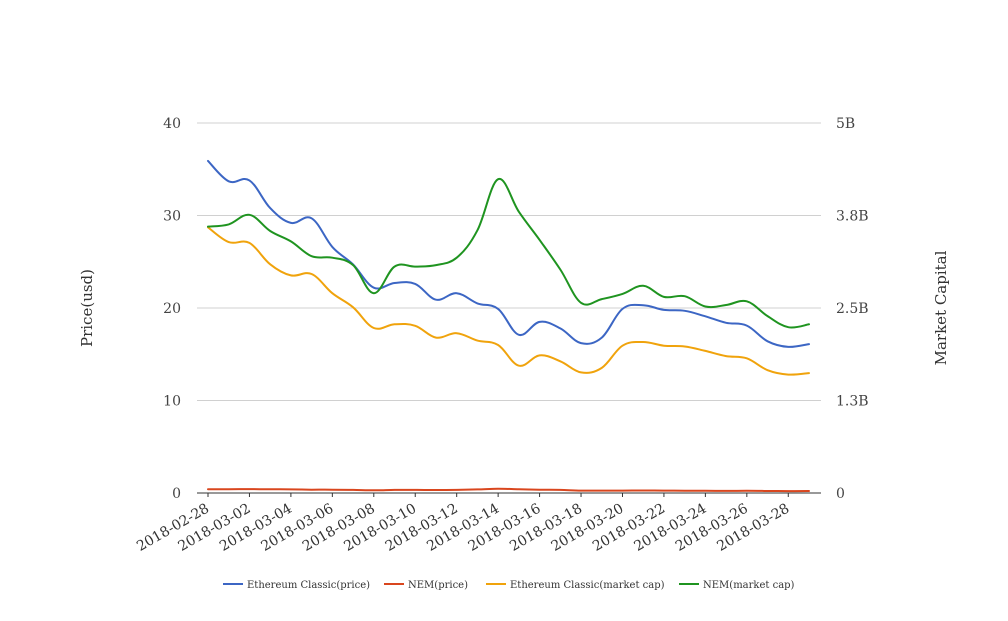 This screenshot has height=621, width=1008. I want to click on y-left-tick-label: 20, so click(172, 309).